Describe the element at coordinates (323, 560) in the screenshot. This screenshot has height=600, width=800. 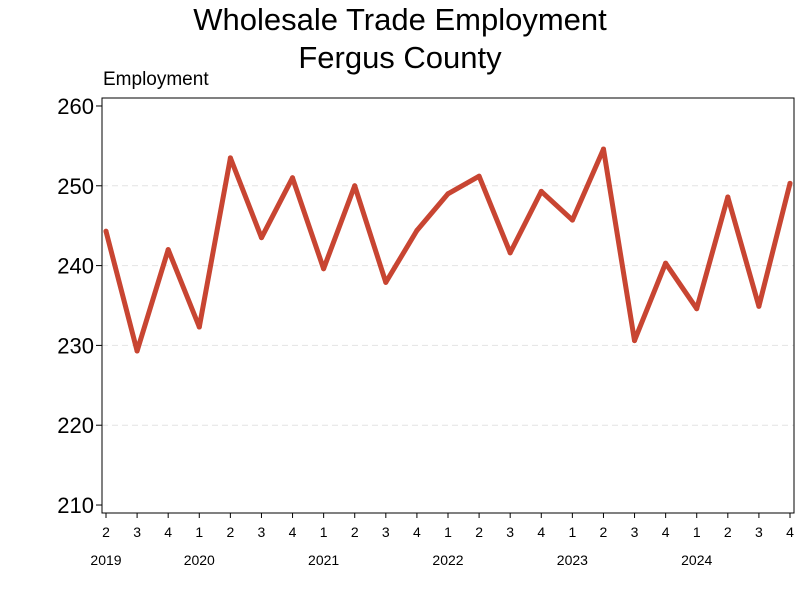
I see `year-label: 2021` at that location.